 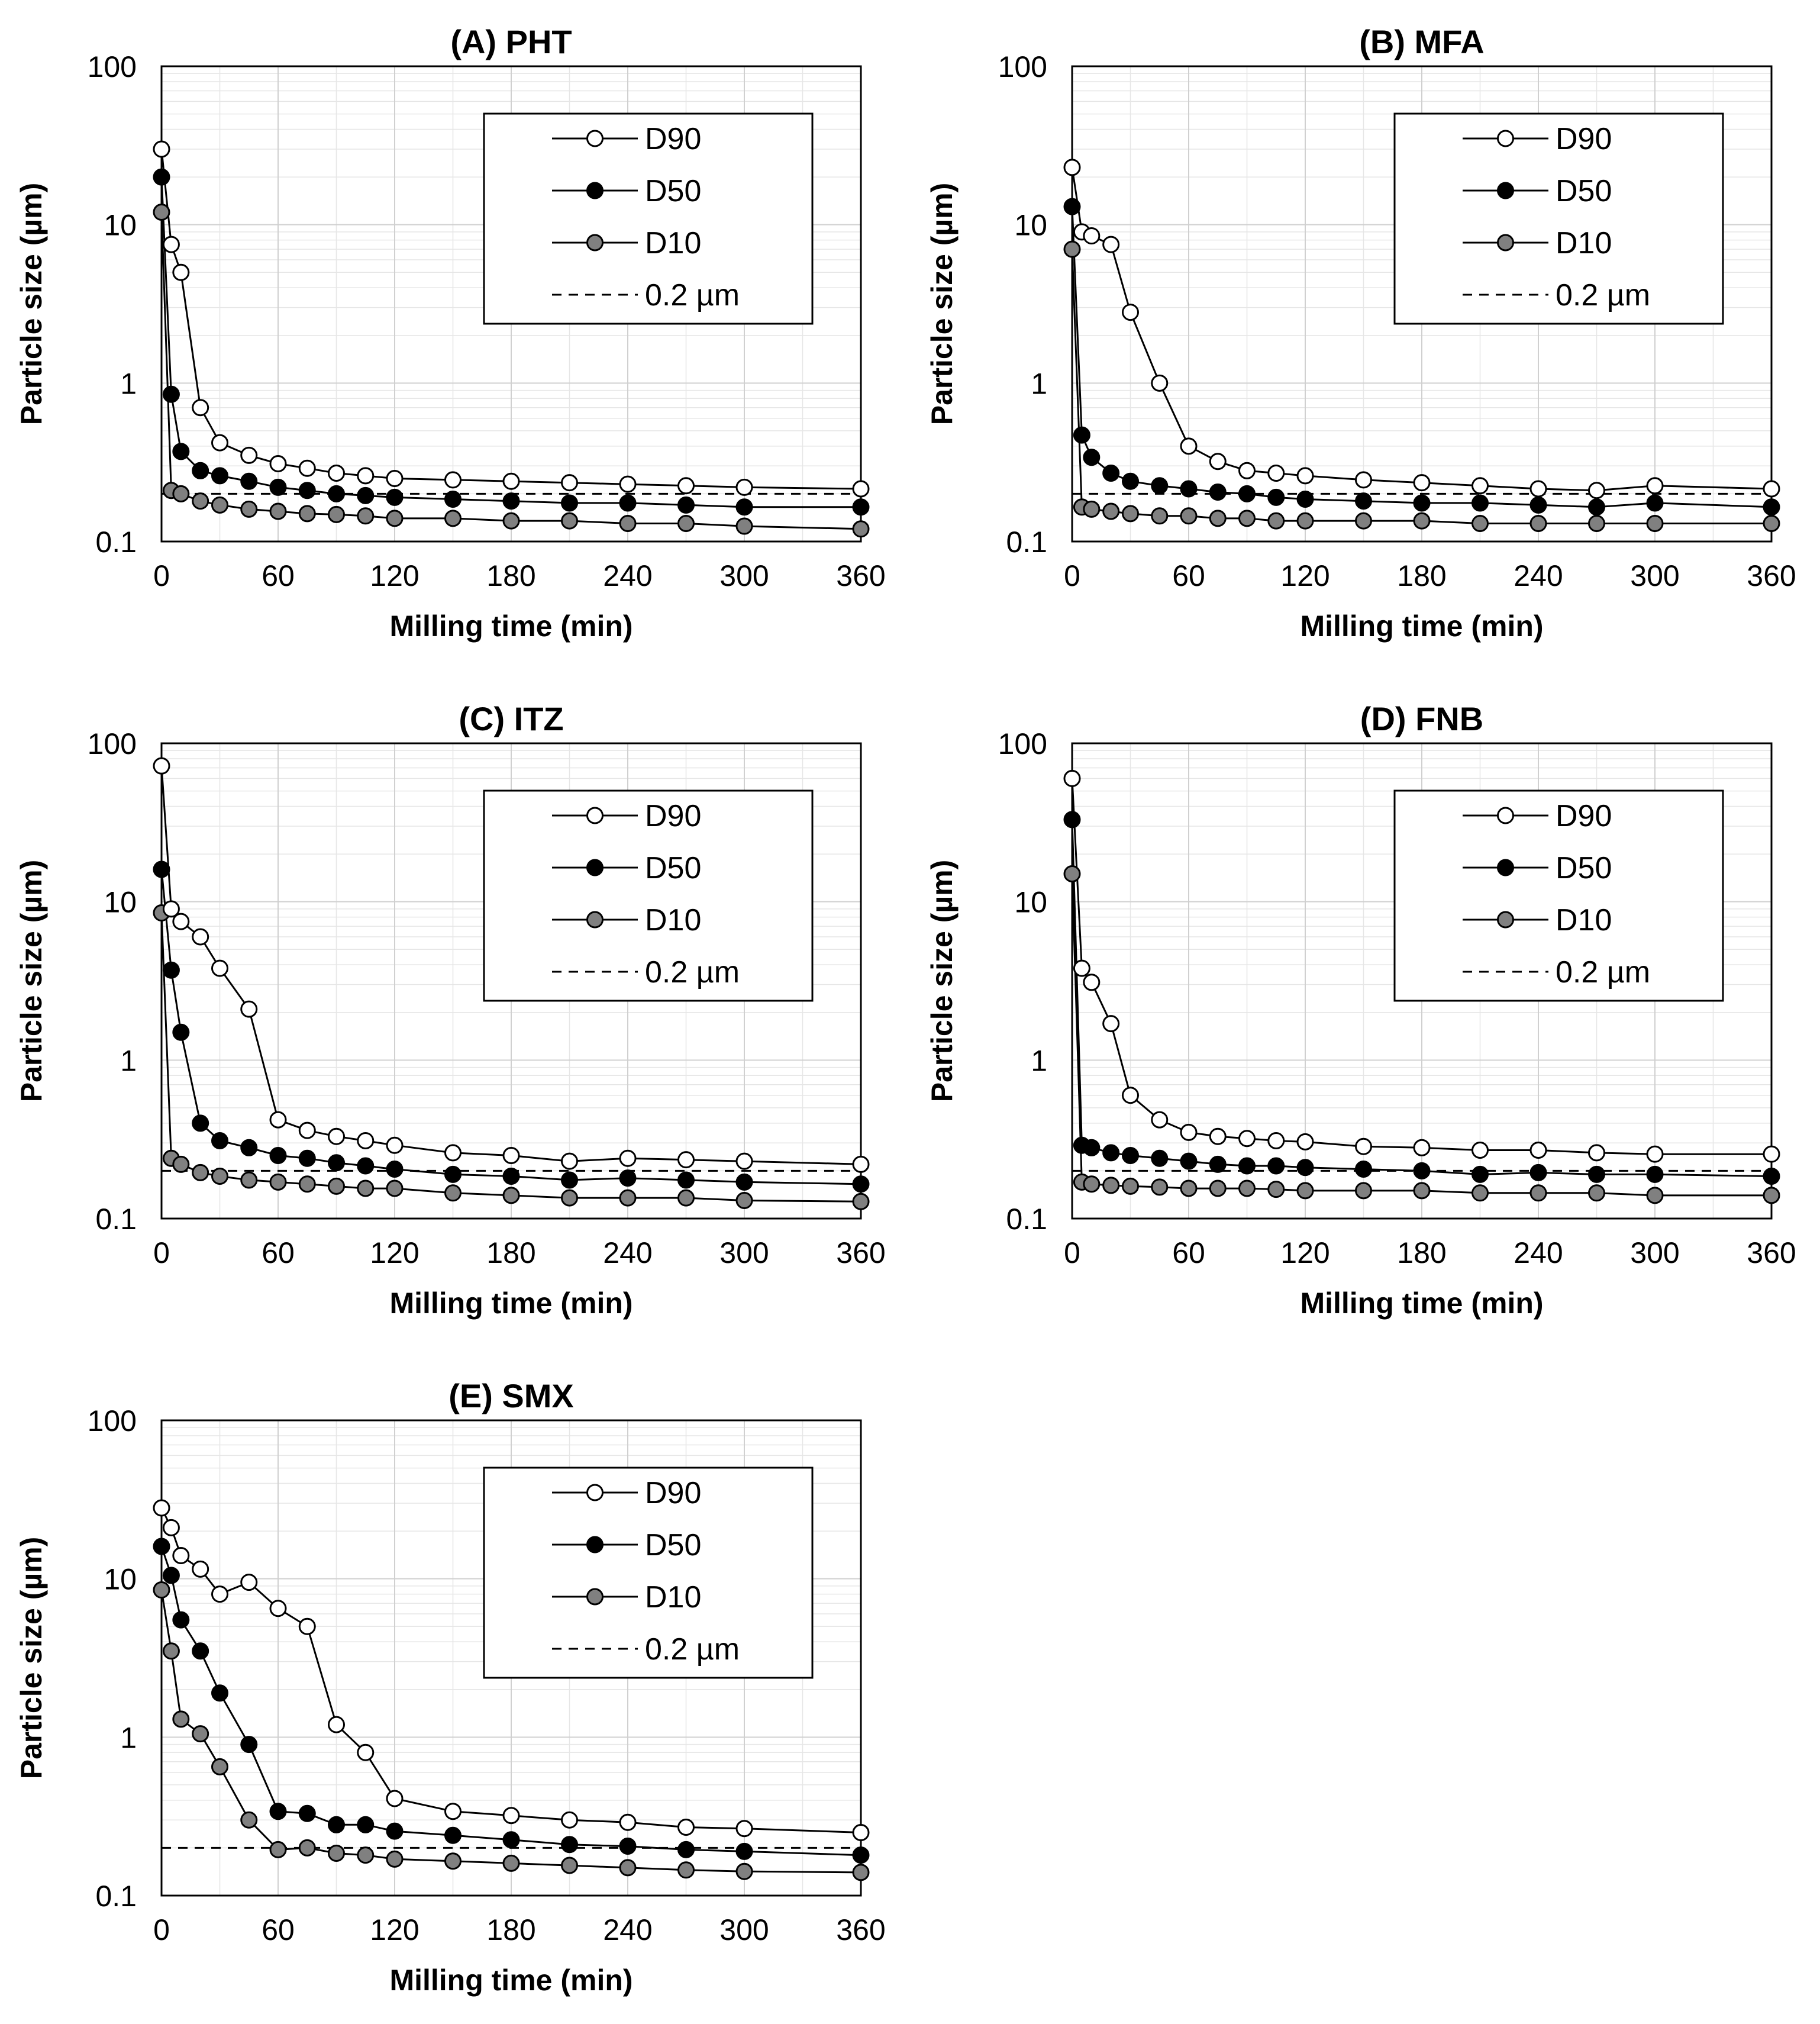 What do you see at coordinates (112, 743) in the screenshot?
I see `y-tick-label: 100` at bounding box center [112, 743].